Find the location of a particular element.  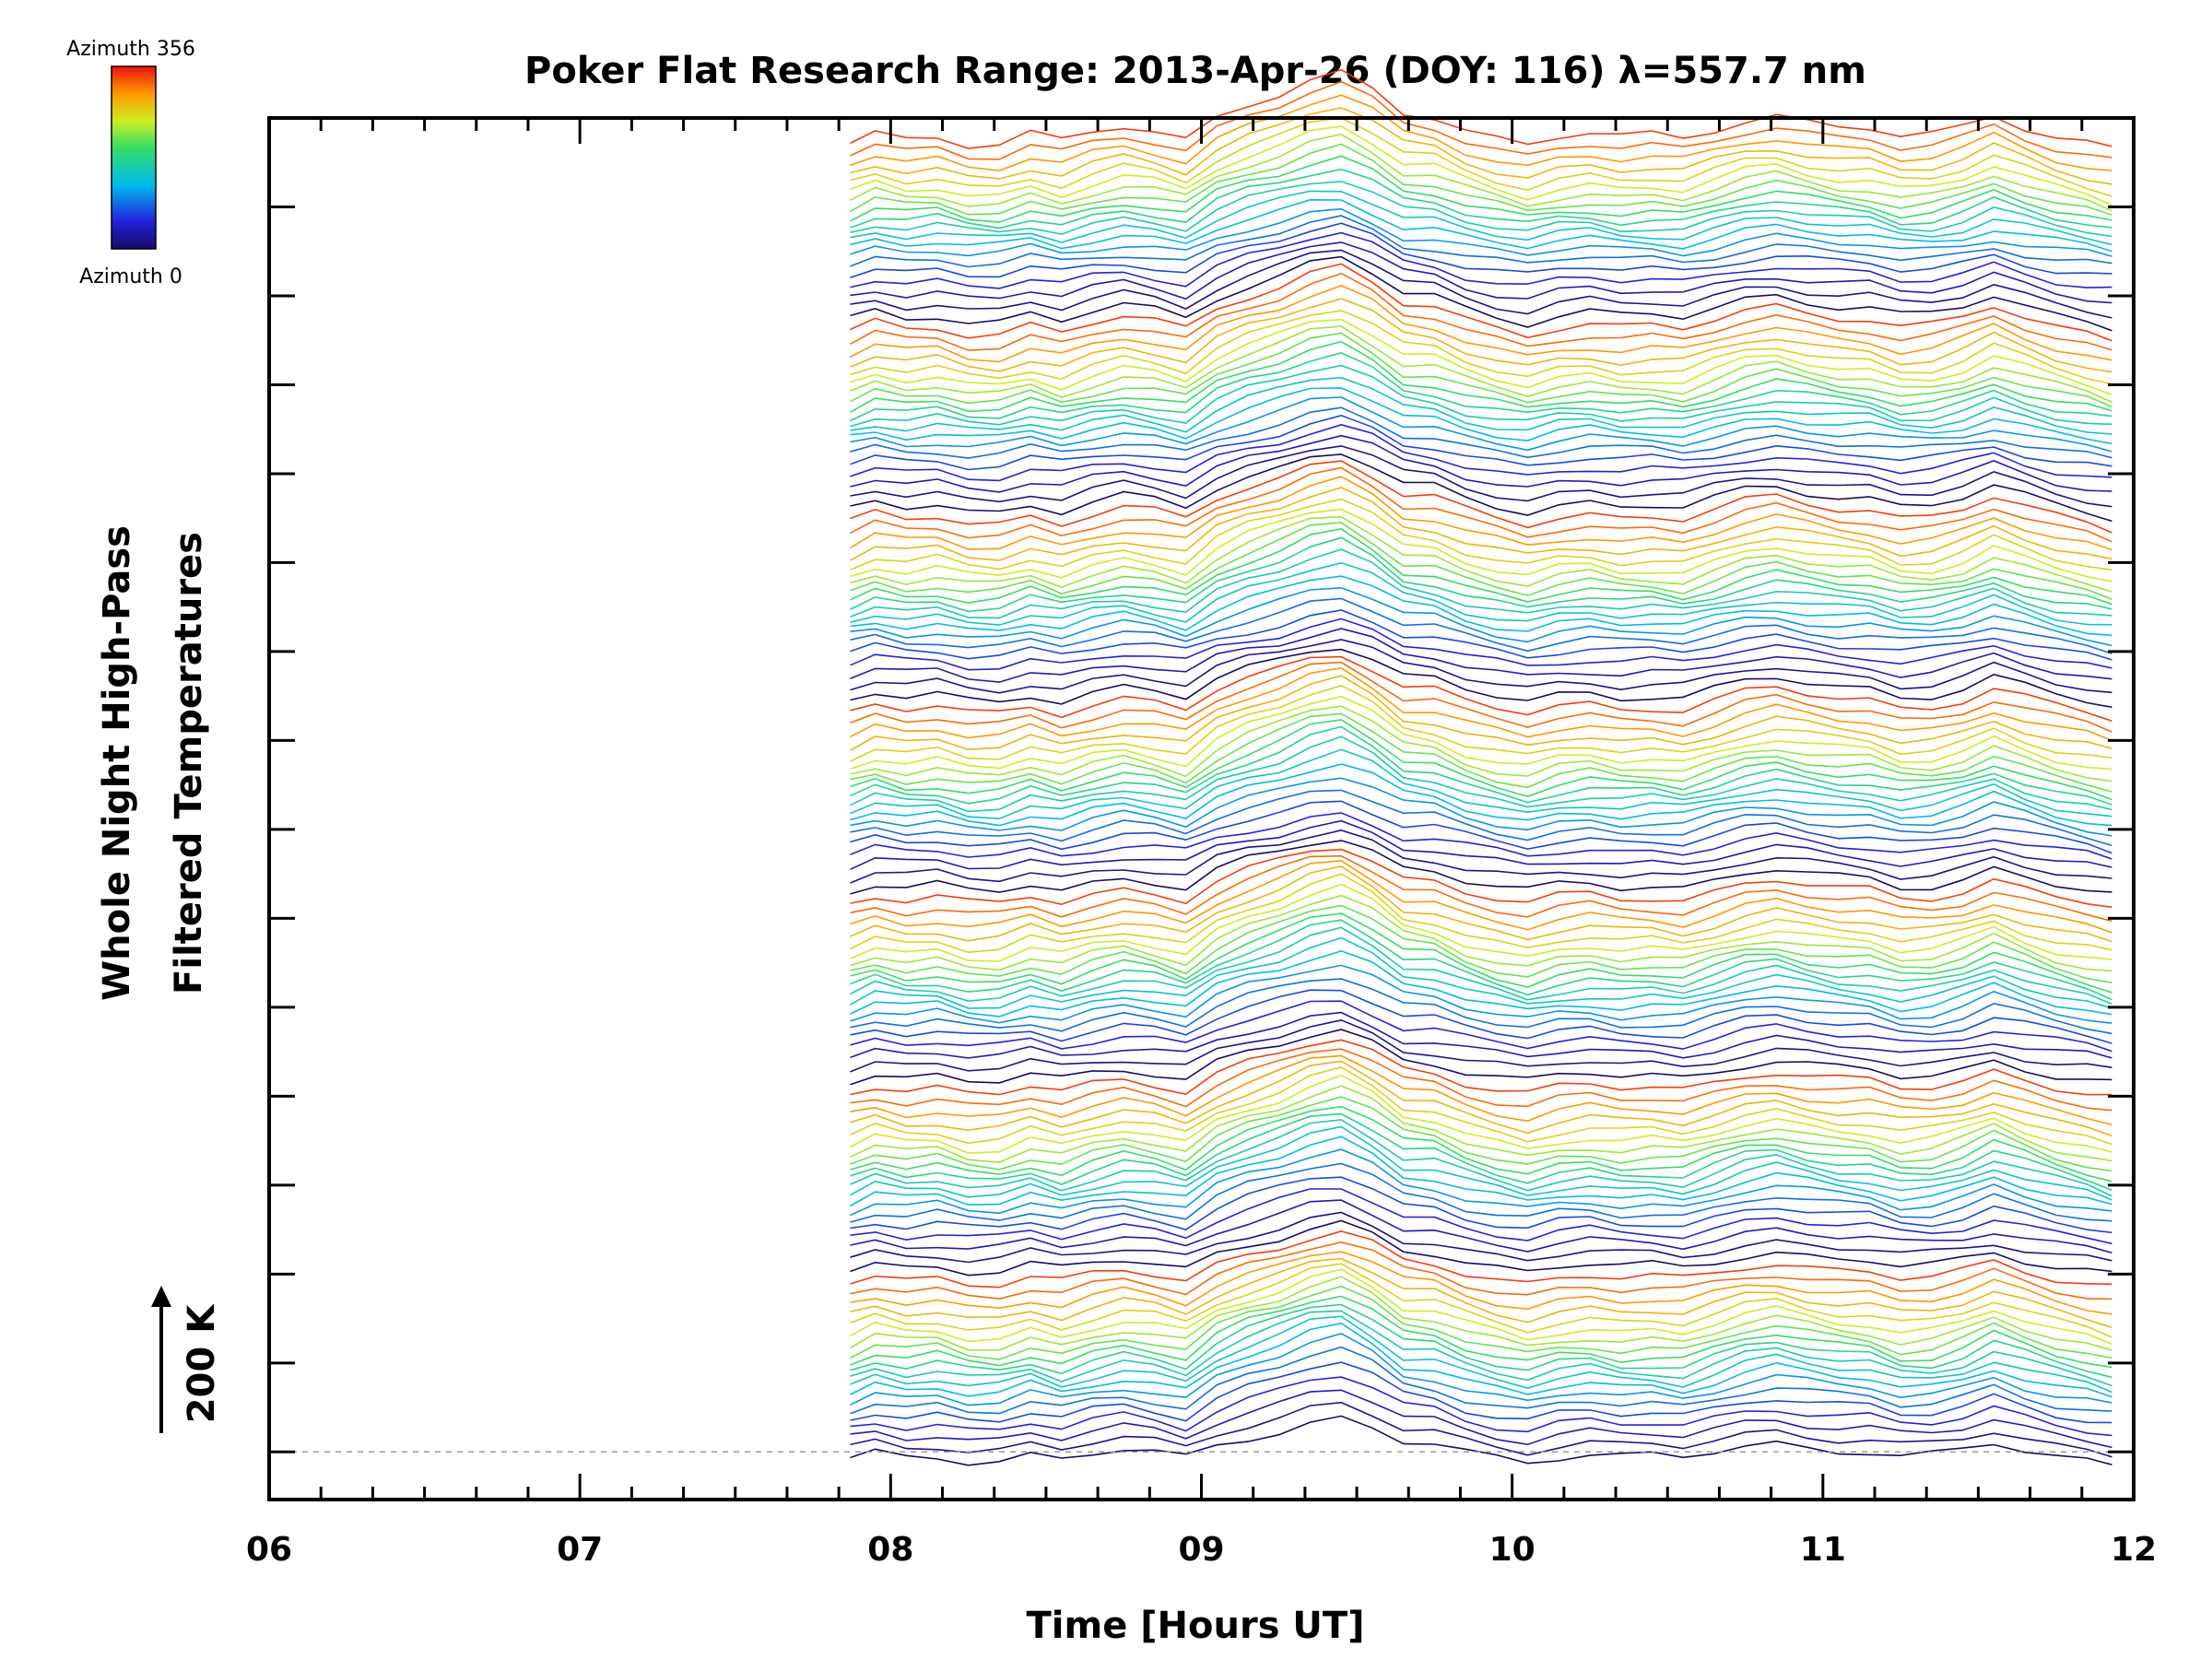

colorbar-bottom-label: Azimuth 0 is located at coordinates (130, 276).